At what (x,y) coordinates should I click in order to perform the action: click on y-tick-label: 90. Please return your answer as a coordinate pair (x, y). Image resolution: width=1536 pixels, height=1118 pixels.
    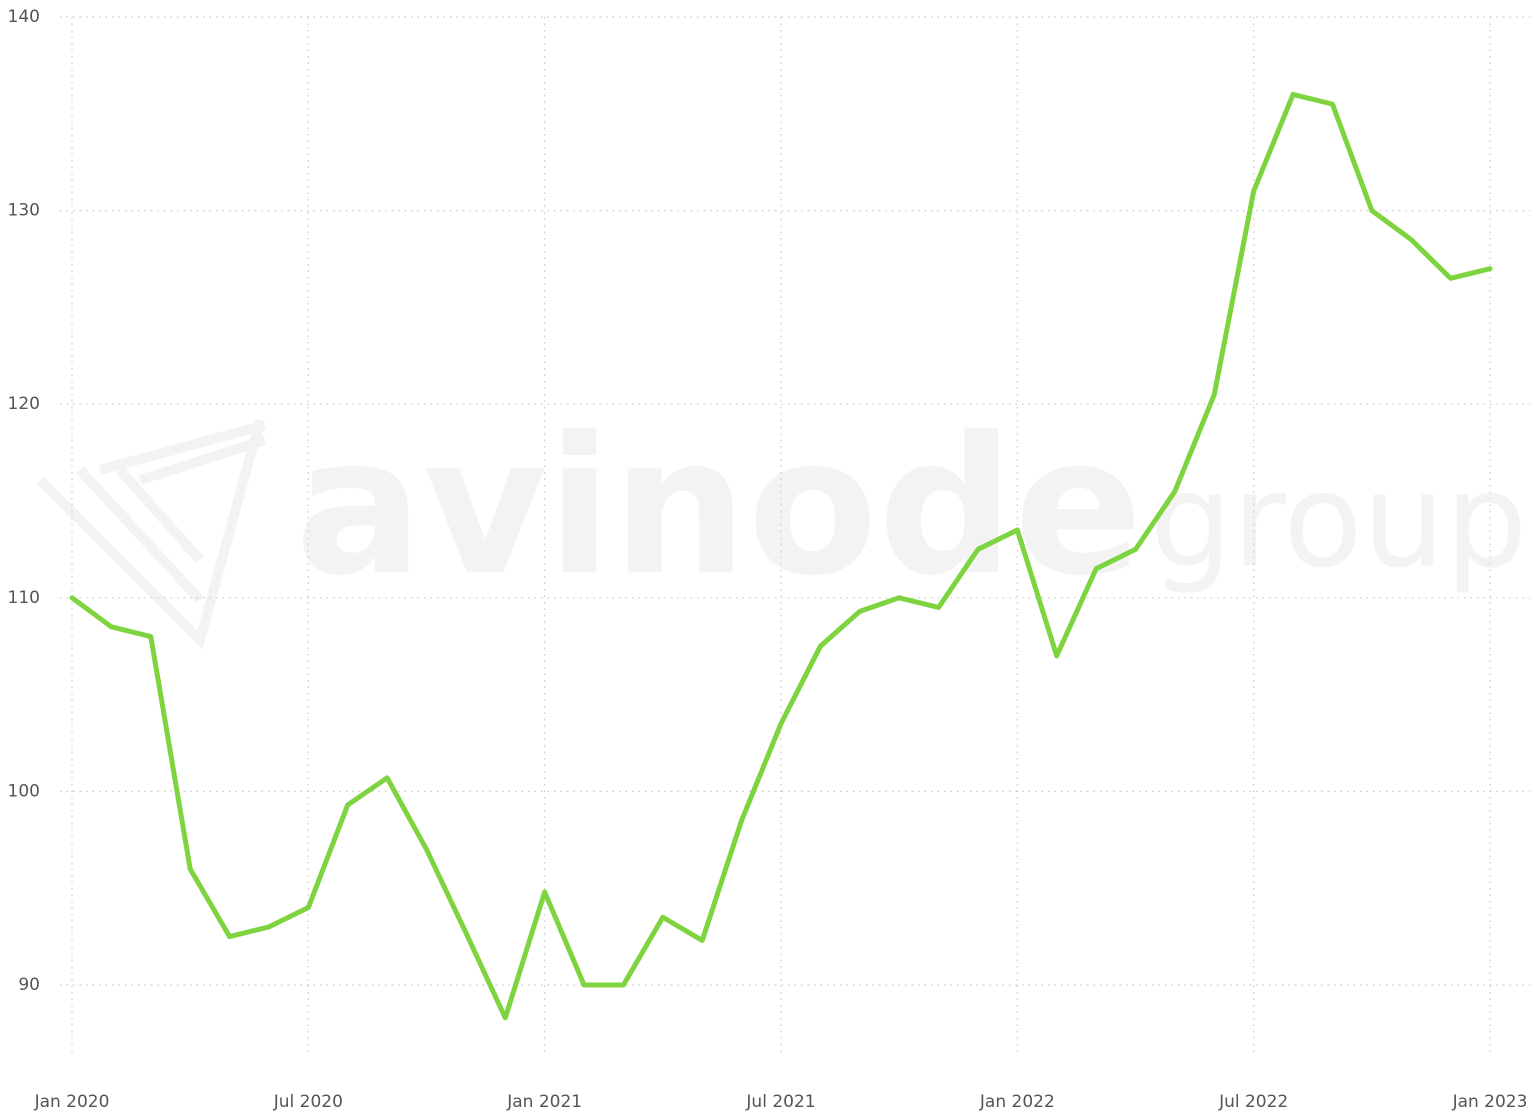
    Looking at the image, I should click on (29, 985).